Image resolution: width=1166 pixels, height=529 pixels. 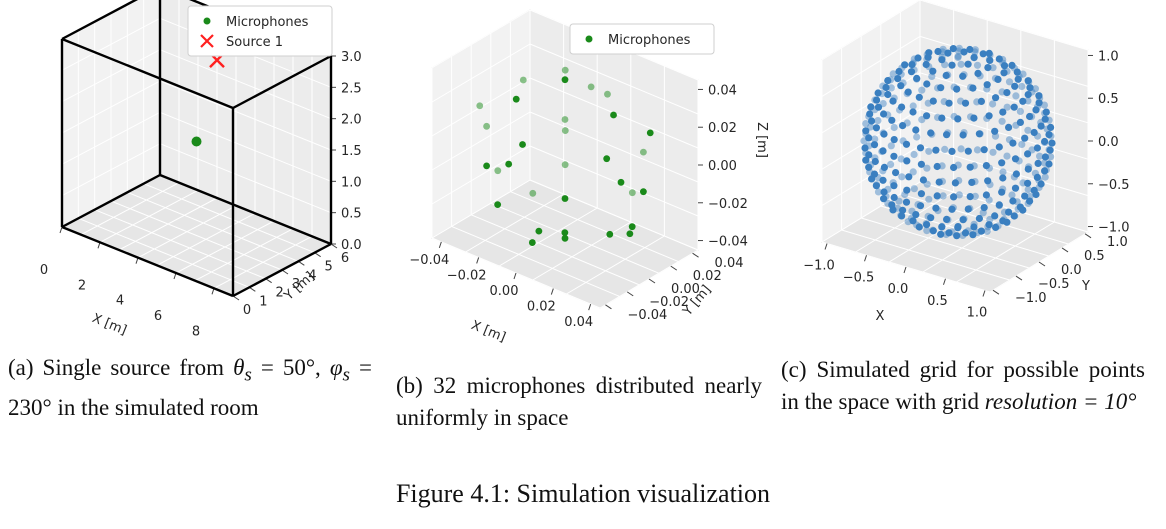 What do you see at coordinates (1085, 286) in the screenshot?
I see `y-axis-label: Y` at bounding box center [1085, 286].